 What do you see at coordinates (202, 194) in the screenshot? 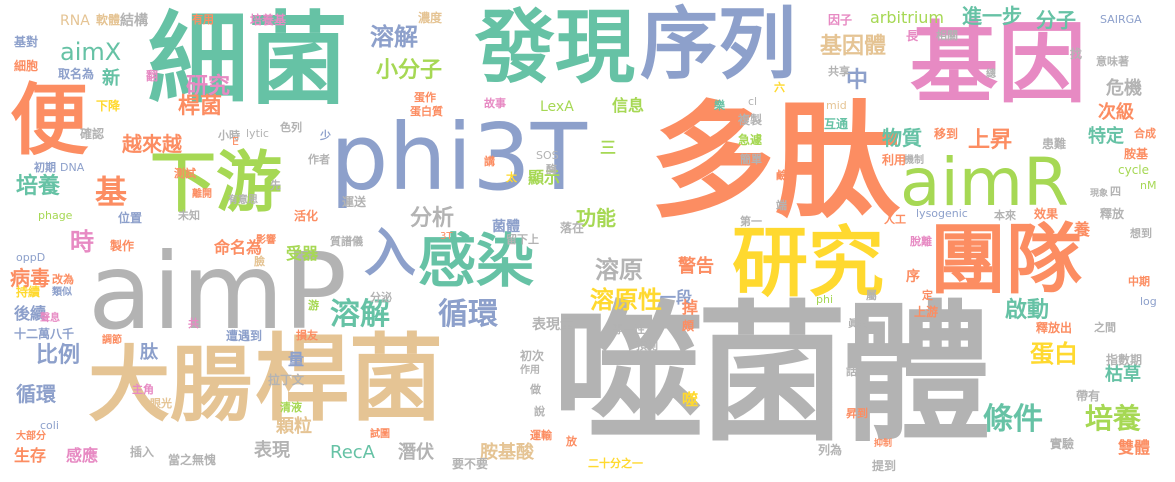
I see `word: 離開` at bounding box center [202, 194].